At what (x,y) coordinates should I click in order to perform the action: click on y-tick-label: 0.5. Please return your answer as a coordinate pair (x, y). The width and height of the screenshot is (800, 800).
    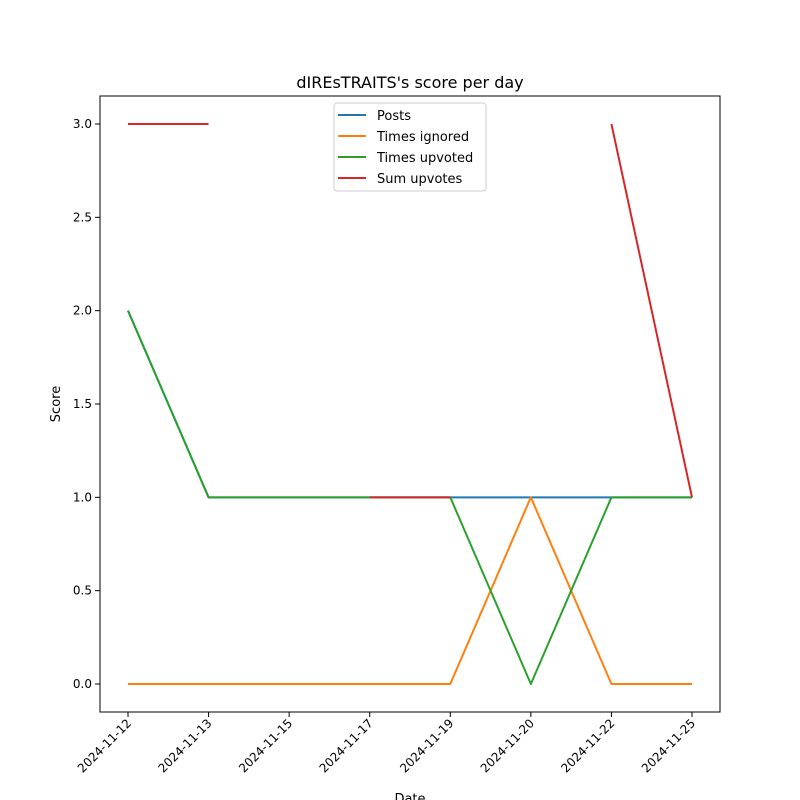
    Looking at the image, I should click on (82, 591).